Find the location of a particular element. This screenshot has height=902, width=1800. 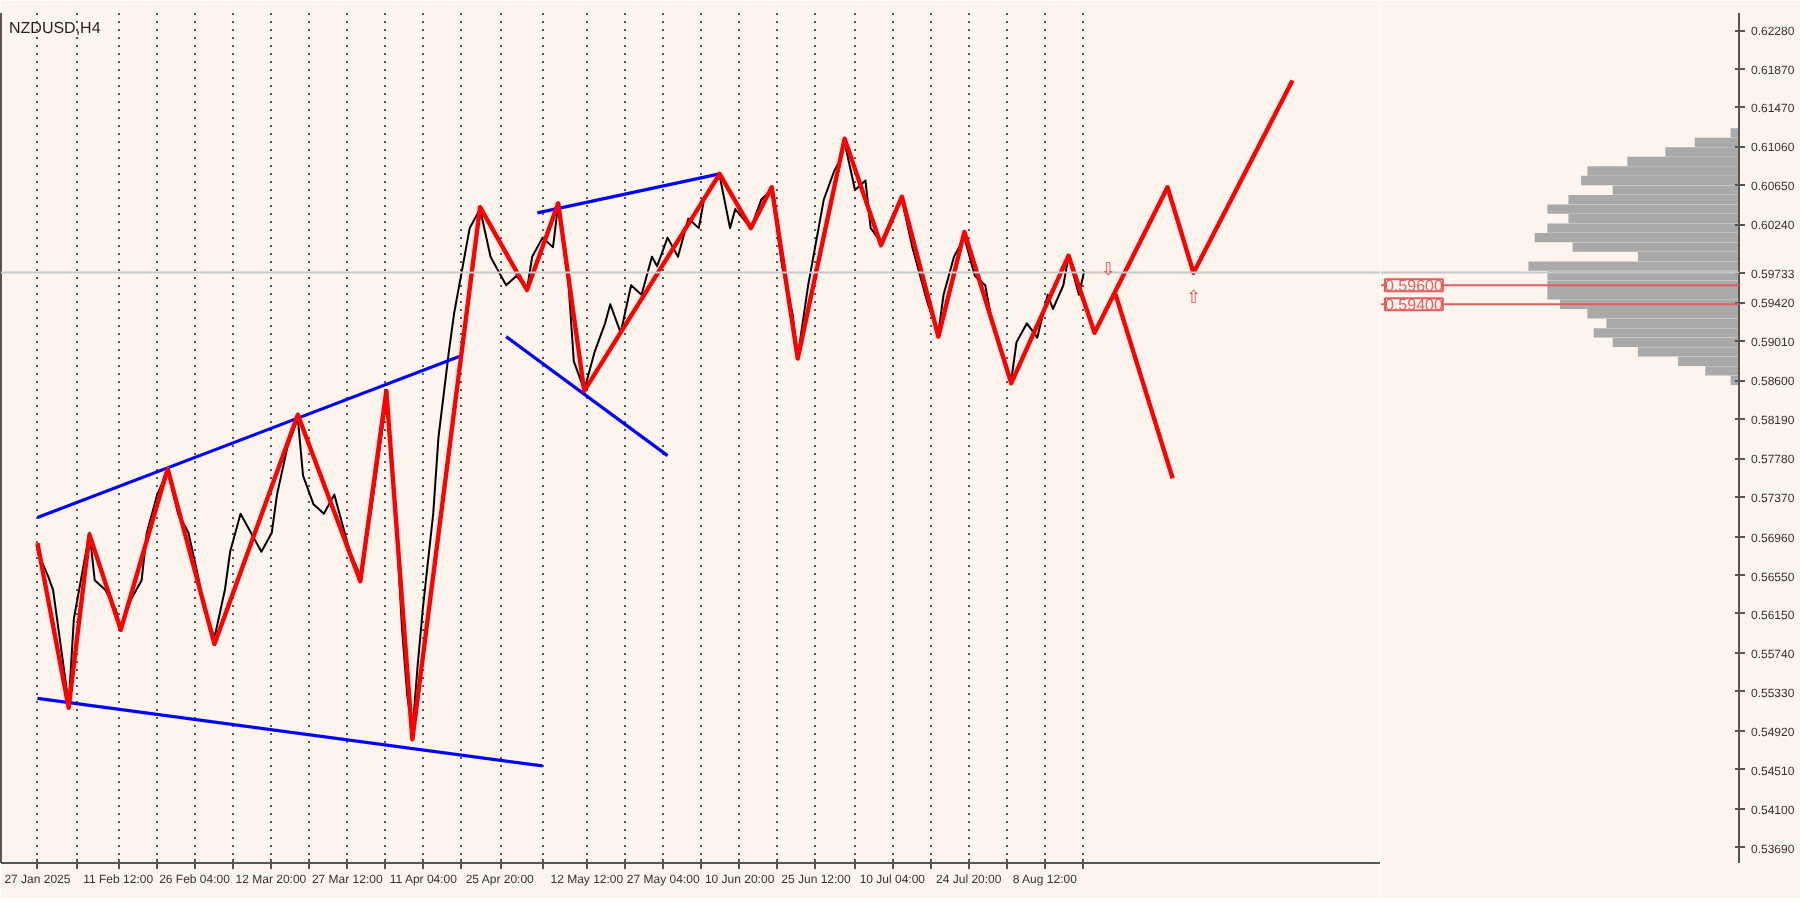

annotation: ⇧ is located at coordinates (1193, 298).